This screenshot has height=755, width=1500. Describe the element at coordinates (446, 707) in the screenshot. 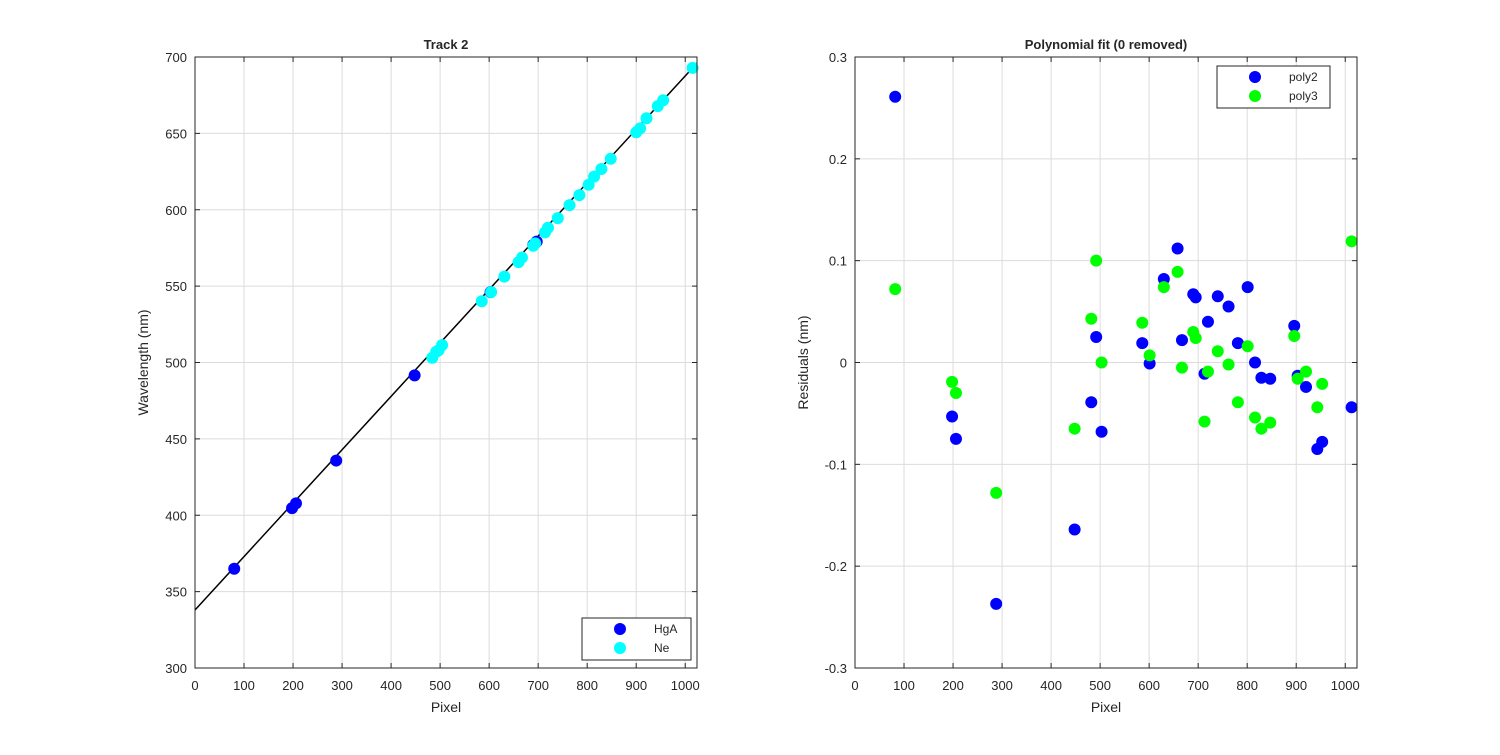

I see `x-axis-label: Pixel` at that location.